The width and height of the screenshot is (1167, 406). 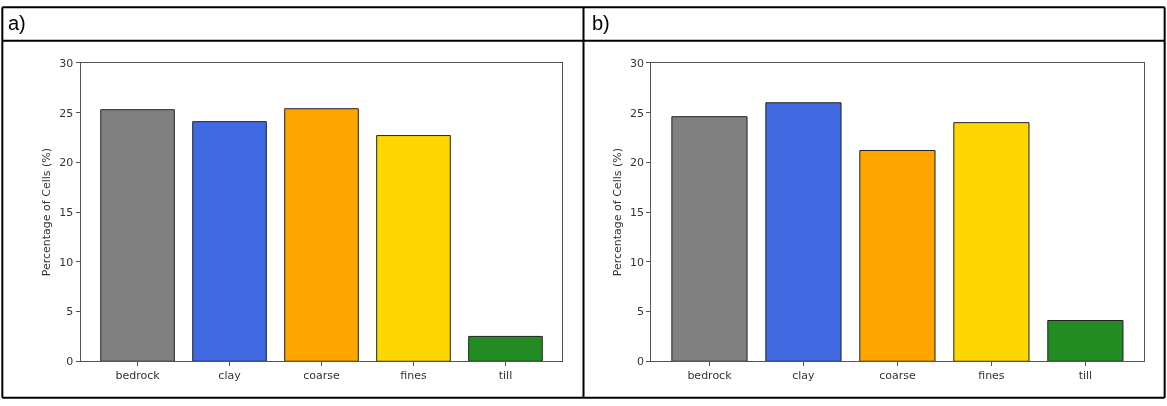 What do you see at coordinates (601, 23) in the screenshot?
I see `chart-title: b)` at bounding box center [601, 23].